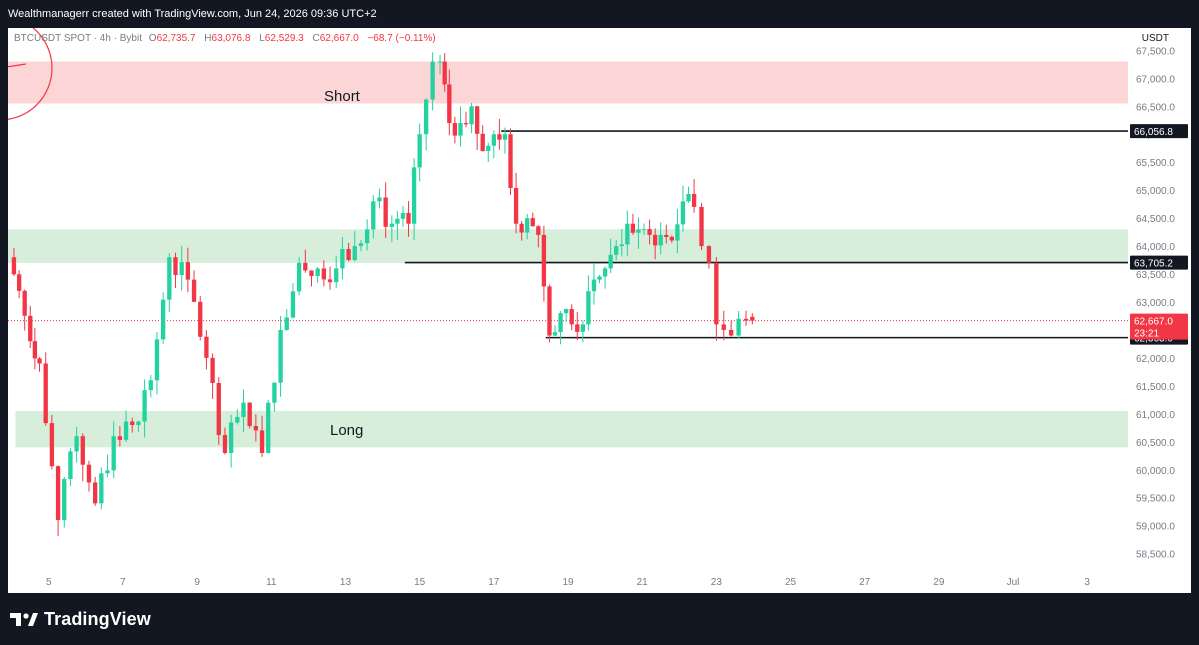 The width and height of the screenshot is (1199, 645). What do you see at coordinates (78, 38) in the screenshot?
I see `symbol-name: BTCUSDT SPOT · 4h · Bybit` at bounding box center [78, 38].